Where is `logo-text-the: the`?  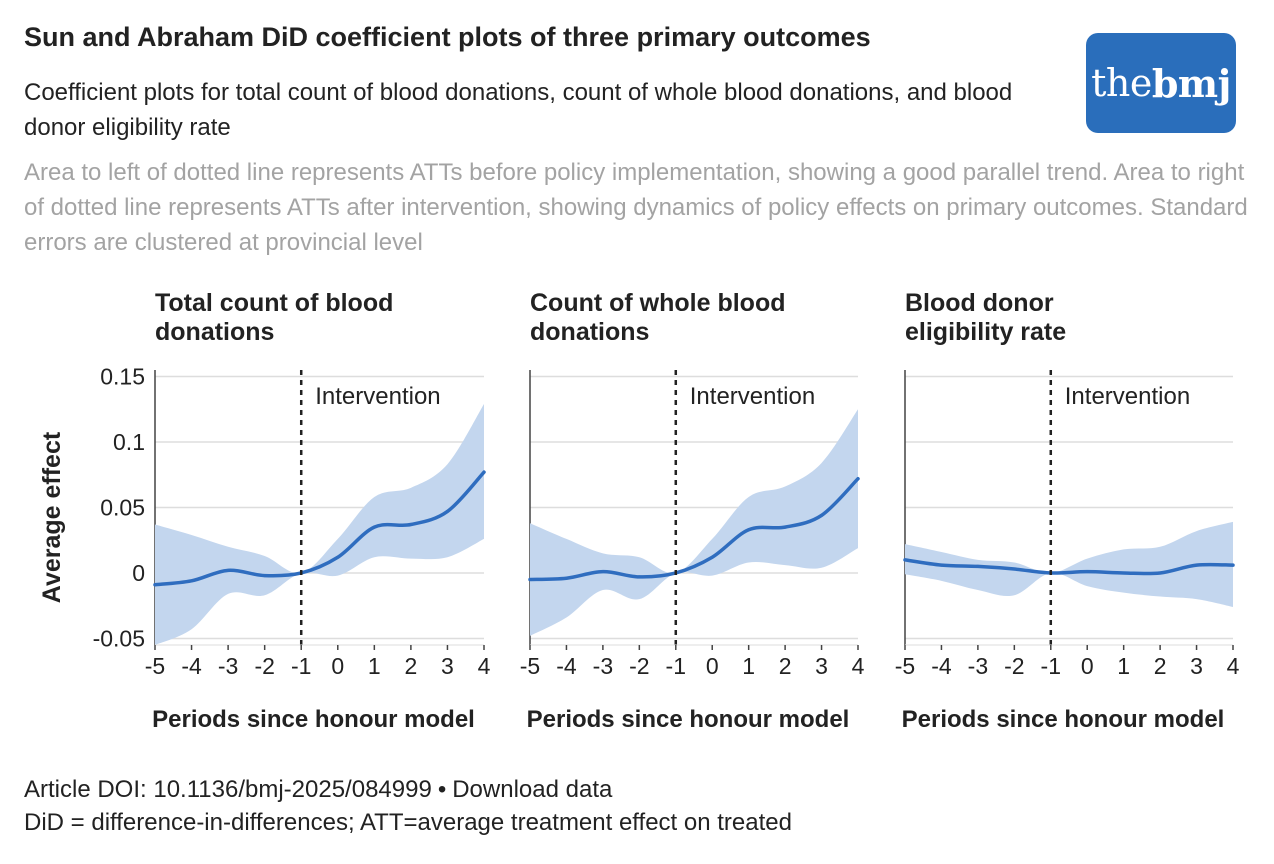 logo-text-the: the is located at coordinates (1121, 83).